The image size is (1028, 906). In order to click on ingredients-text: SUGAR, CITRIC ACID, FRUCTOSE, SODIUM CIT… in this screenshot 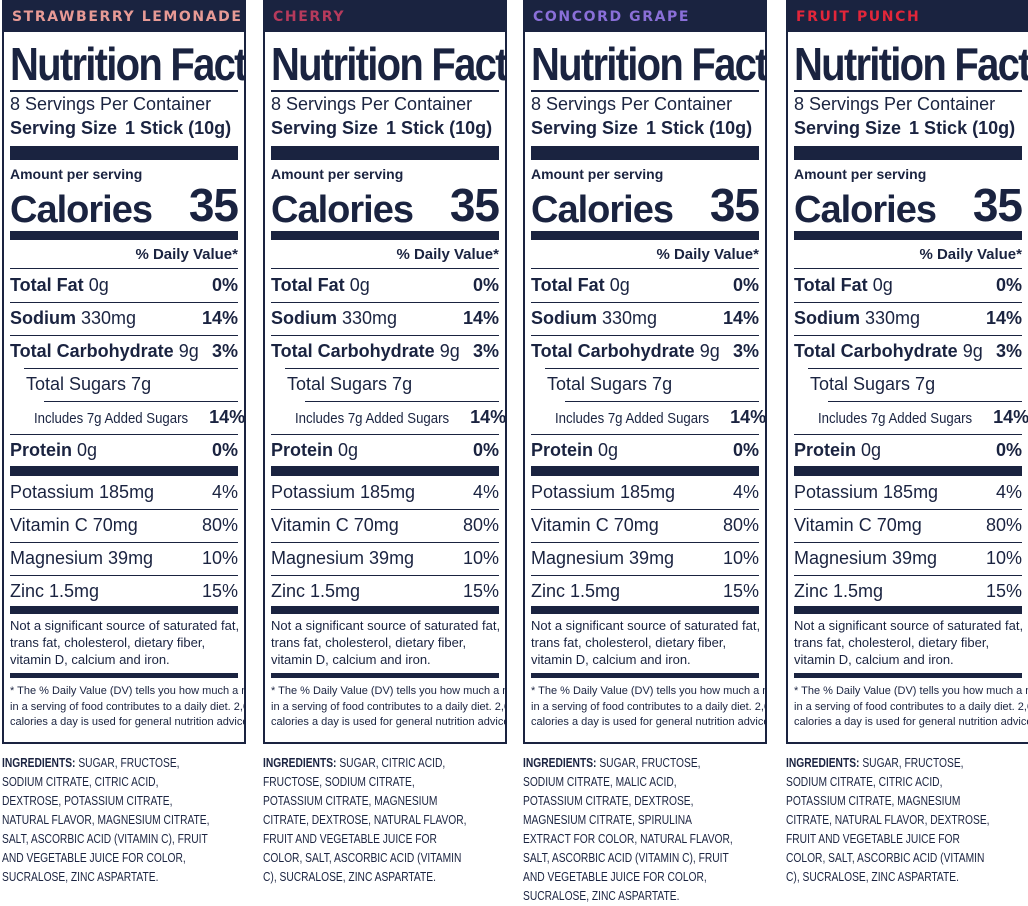, I will do `click(365, 820)`.